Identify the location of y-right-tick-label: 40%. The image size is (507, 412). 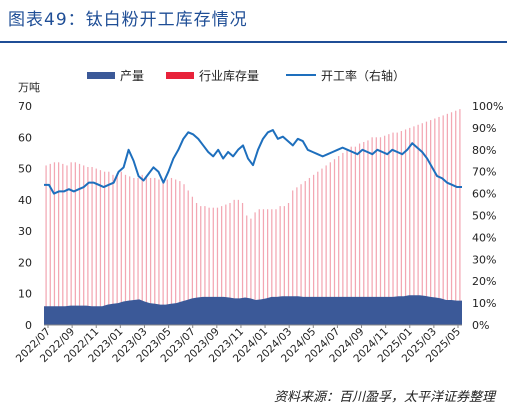
(484, 237).